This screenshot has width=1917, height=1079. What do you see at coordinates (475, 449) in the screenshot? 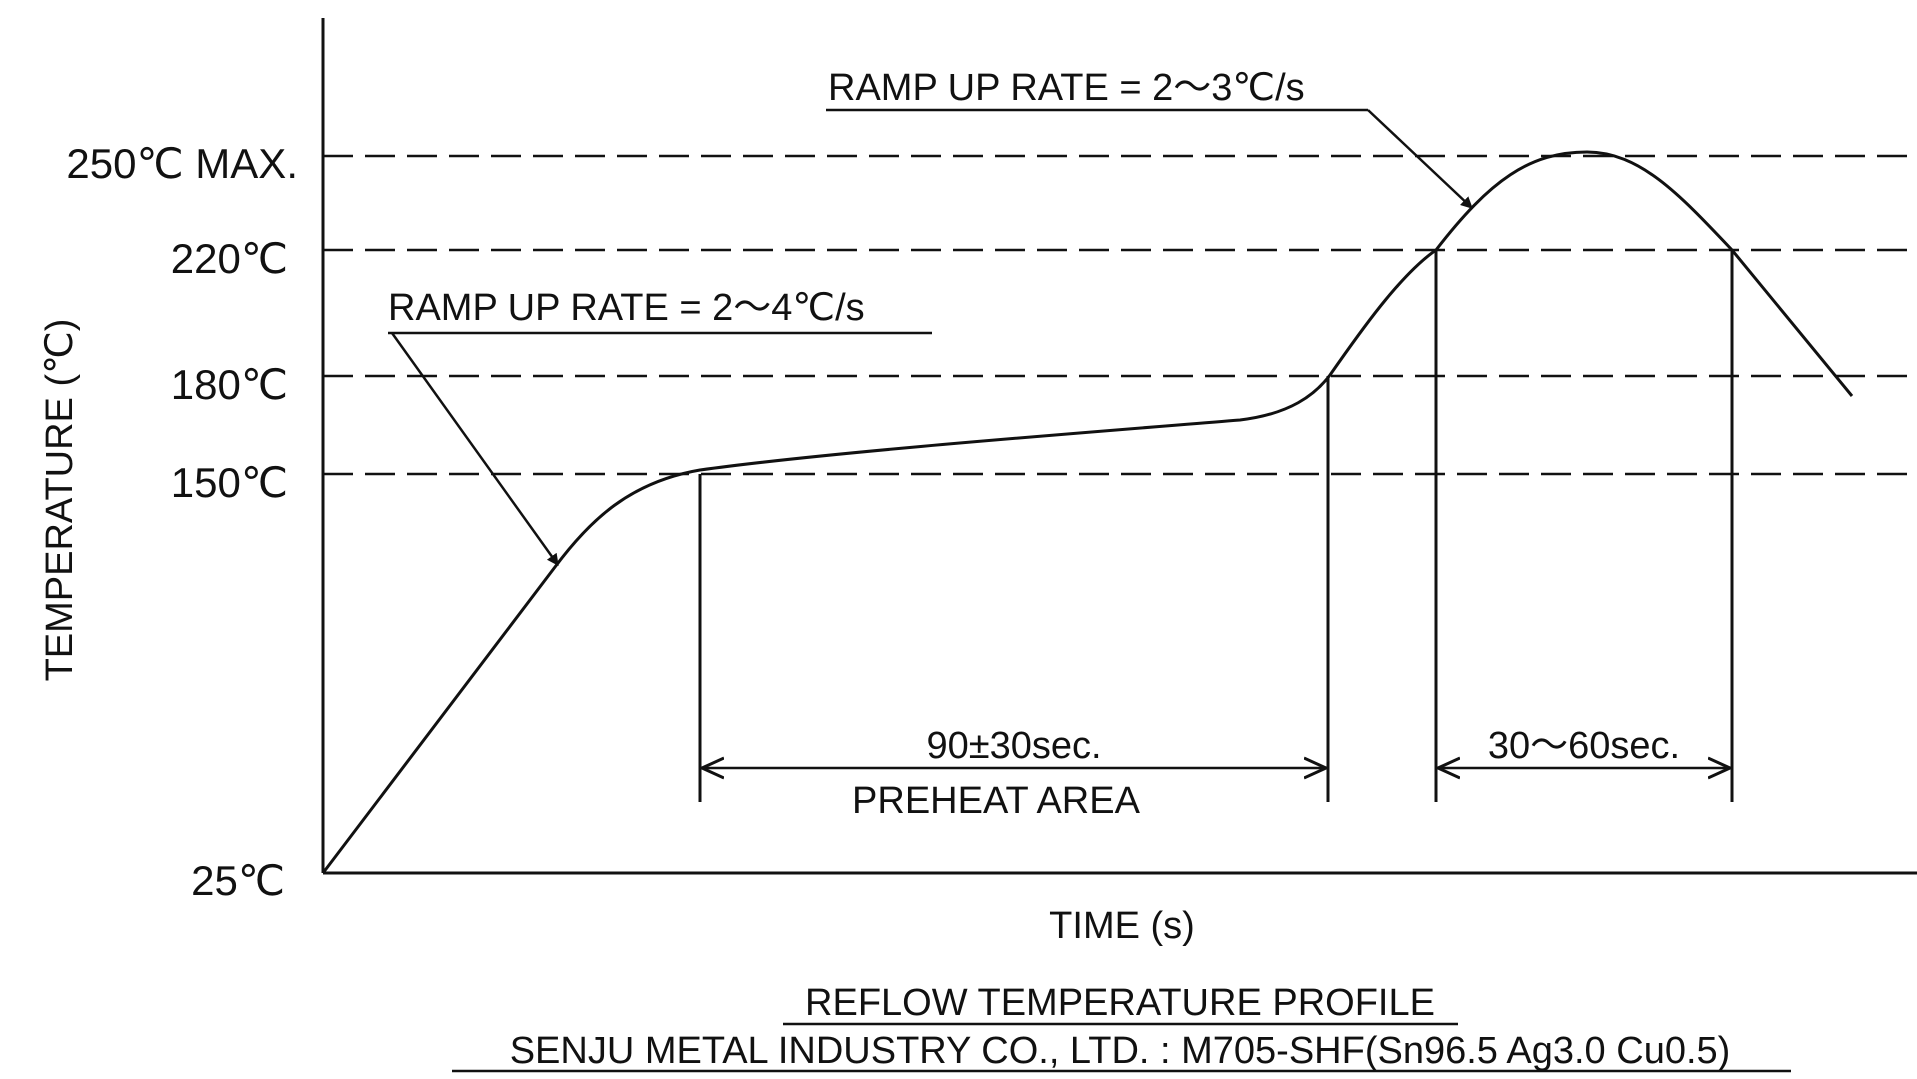
I see `ramp-up-rate-1-leader` at bounding box center [475, 449].